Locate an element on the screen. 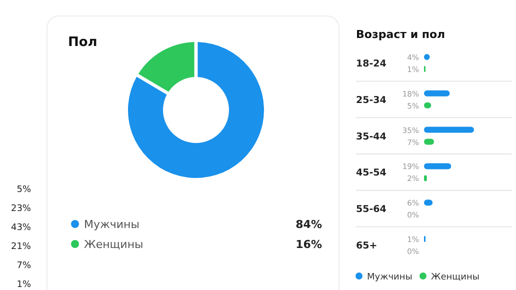 The width and height of the screenshot is (516, 290). y-tick-label: 45-54 is located at coordinates (371, 173).